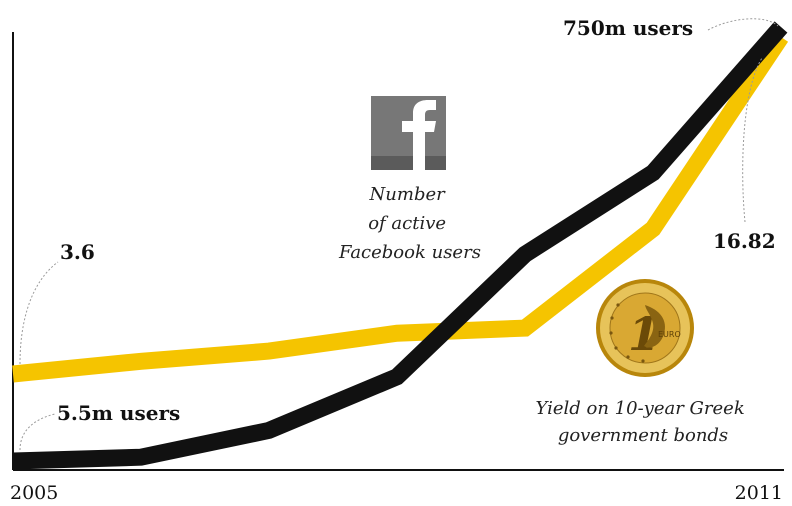  I want to click on svg-text: EURO, so click(669, 334).